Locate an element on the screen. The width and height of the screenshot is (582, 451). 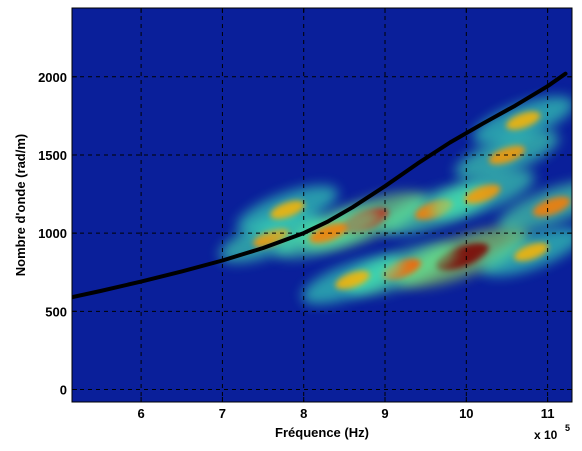
x-multiplier-exponent: 5 is located at coordinates (567, 428).